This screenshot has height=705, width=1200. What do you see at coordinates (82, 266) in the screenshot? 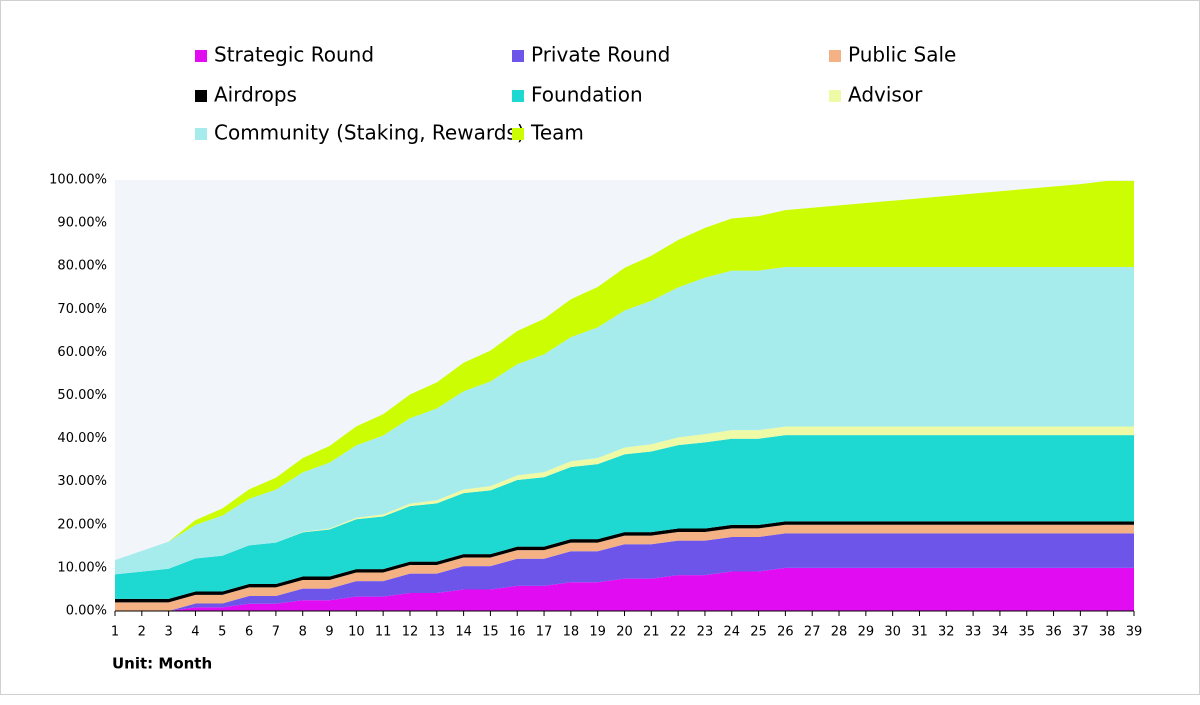
I see `y-tick-label: 80.00%` at bounding box center [82, 266].